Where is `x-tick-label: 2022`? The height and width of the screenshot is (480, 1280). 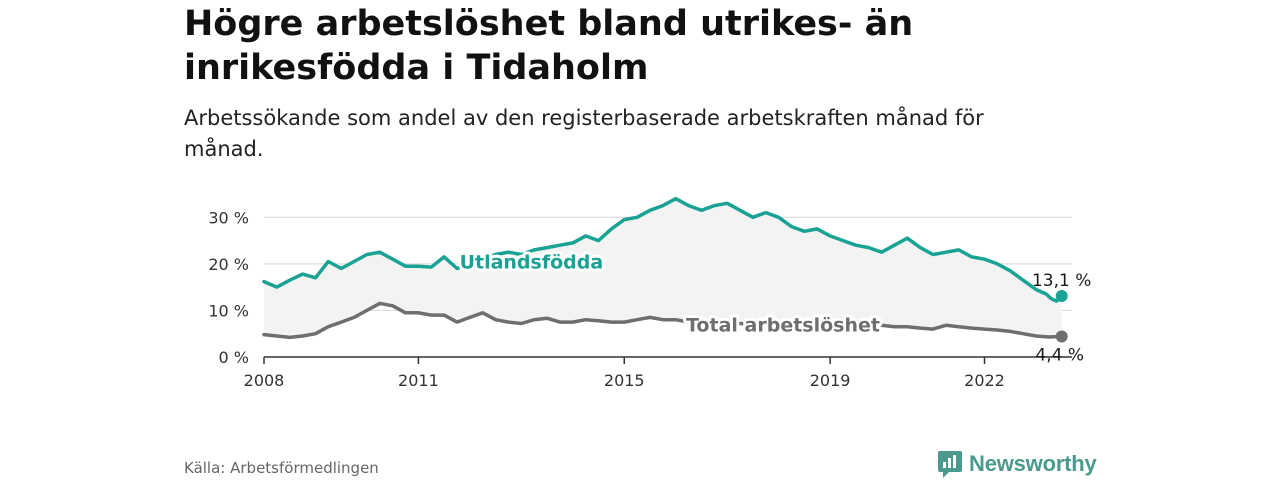
x-tick-label: 2022 is located at coordinates (984, 380).